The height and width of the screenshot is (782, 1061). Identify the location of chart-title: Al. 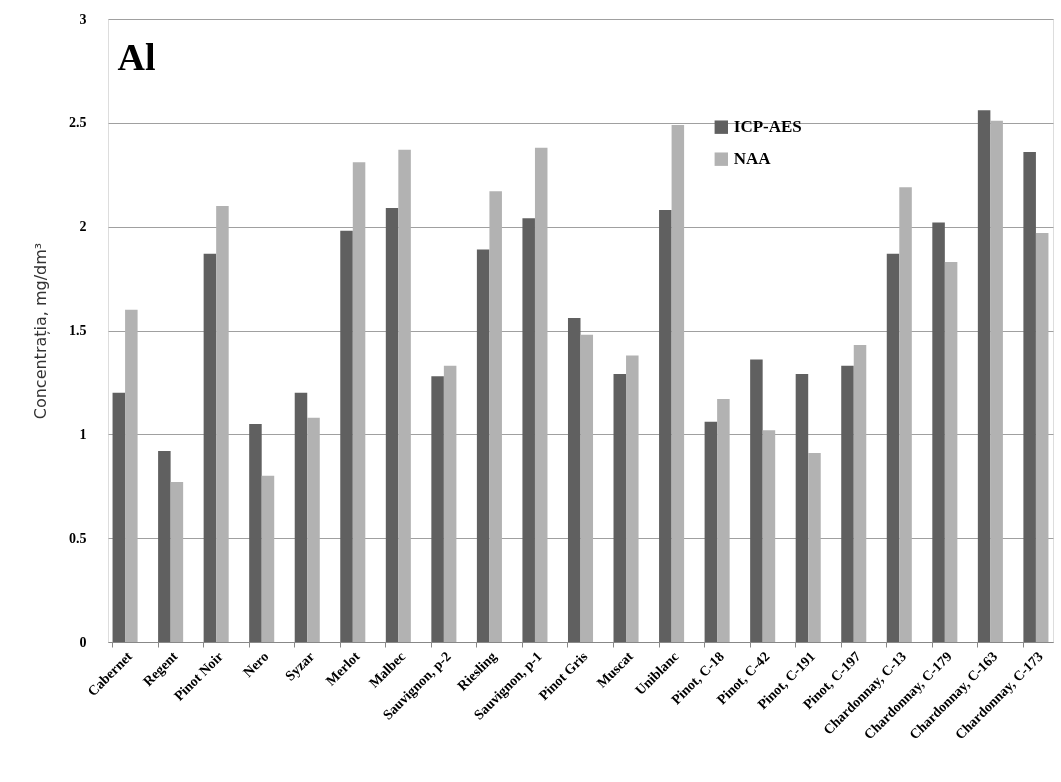
(136, 57).